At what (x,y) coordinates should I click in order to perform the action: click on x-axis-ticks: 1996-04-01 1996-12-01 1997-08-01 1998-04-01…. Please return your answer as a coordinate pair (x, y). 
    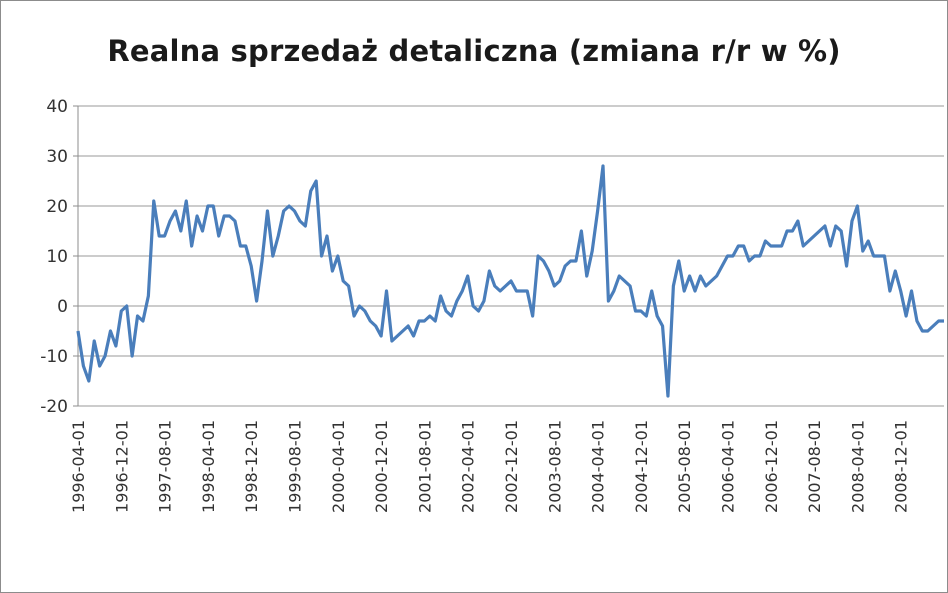
    Looking at the image, I should click on (490, 466).